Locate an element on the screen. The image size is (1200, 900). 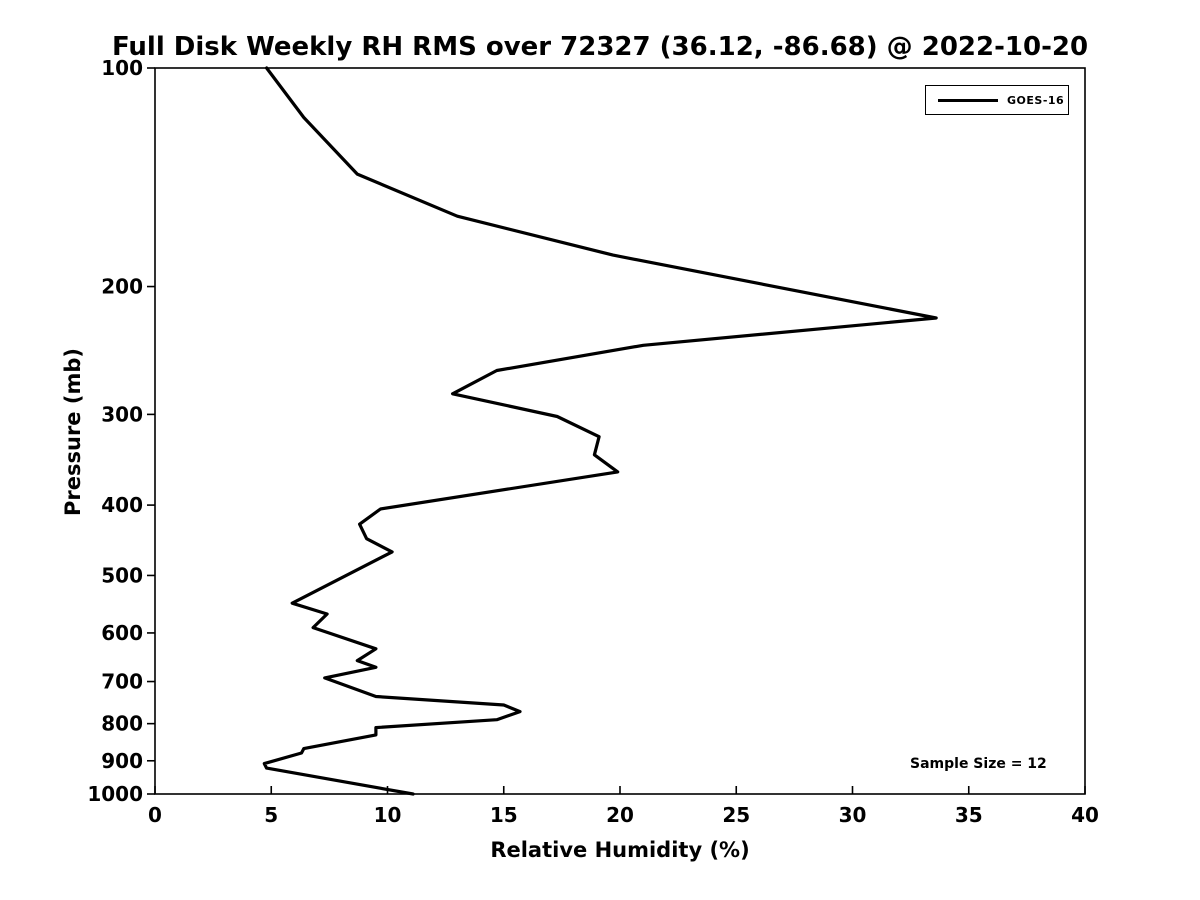
y-tick-label: 700 is located at coordinates (122, 682).